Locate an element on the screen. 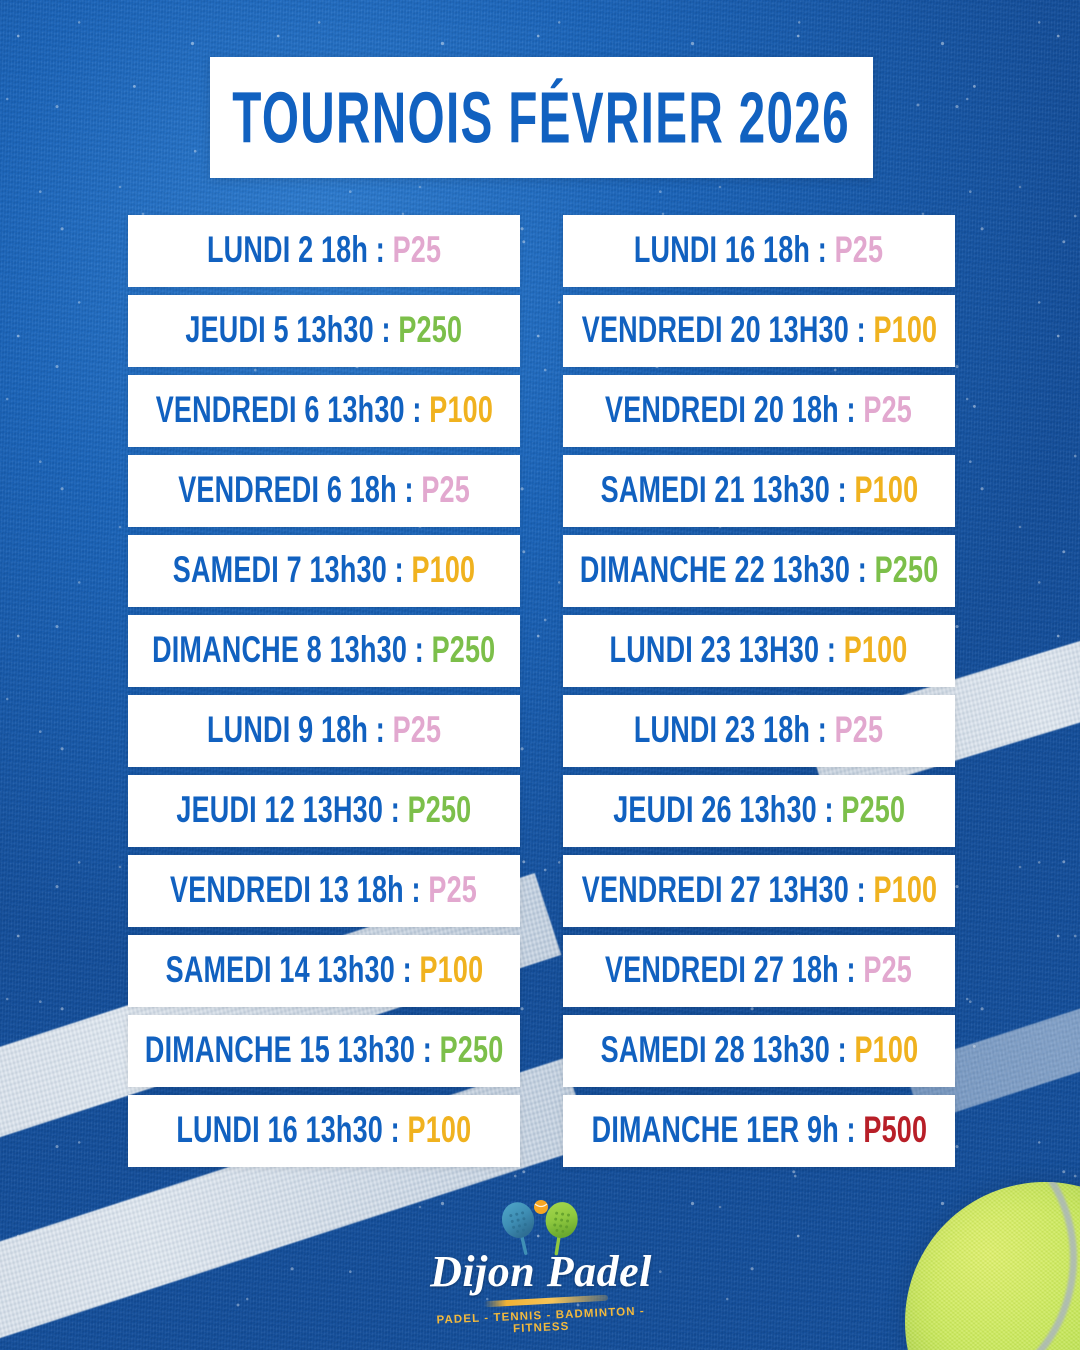 The width and height of the screenshot is (1080, 1350). tournament-row: VENDREDI 13 18h : P25 is located at coordinates (324, 891).